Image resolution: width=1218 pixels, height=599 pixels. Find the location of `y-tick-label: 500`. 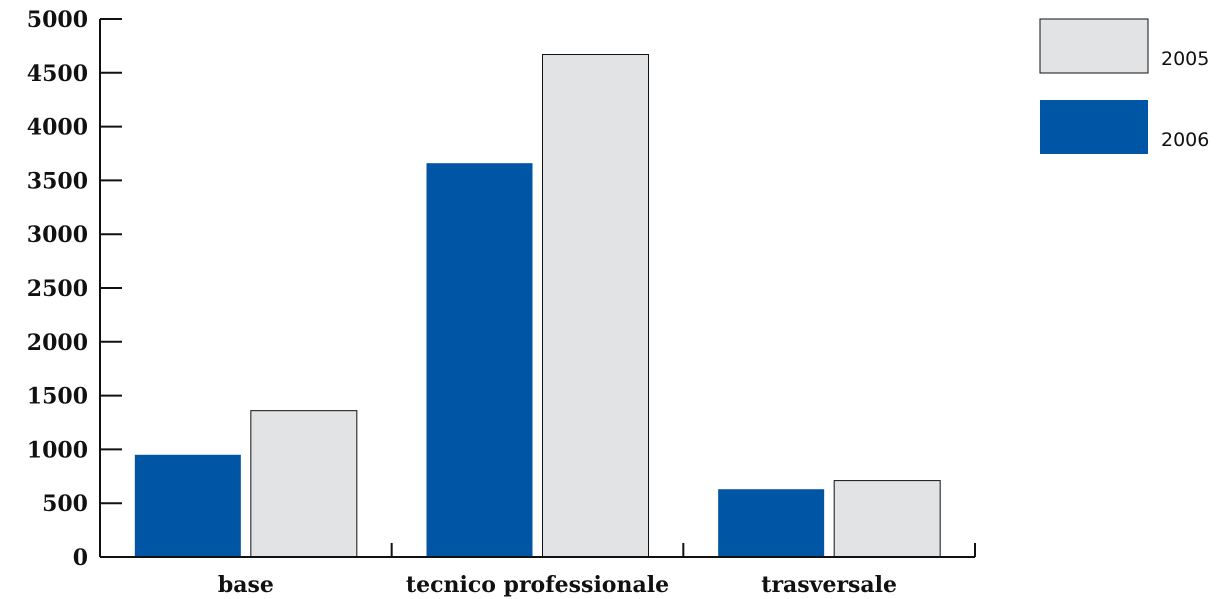

y-tick-label: 500 is located at coordinates (65, 504).